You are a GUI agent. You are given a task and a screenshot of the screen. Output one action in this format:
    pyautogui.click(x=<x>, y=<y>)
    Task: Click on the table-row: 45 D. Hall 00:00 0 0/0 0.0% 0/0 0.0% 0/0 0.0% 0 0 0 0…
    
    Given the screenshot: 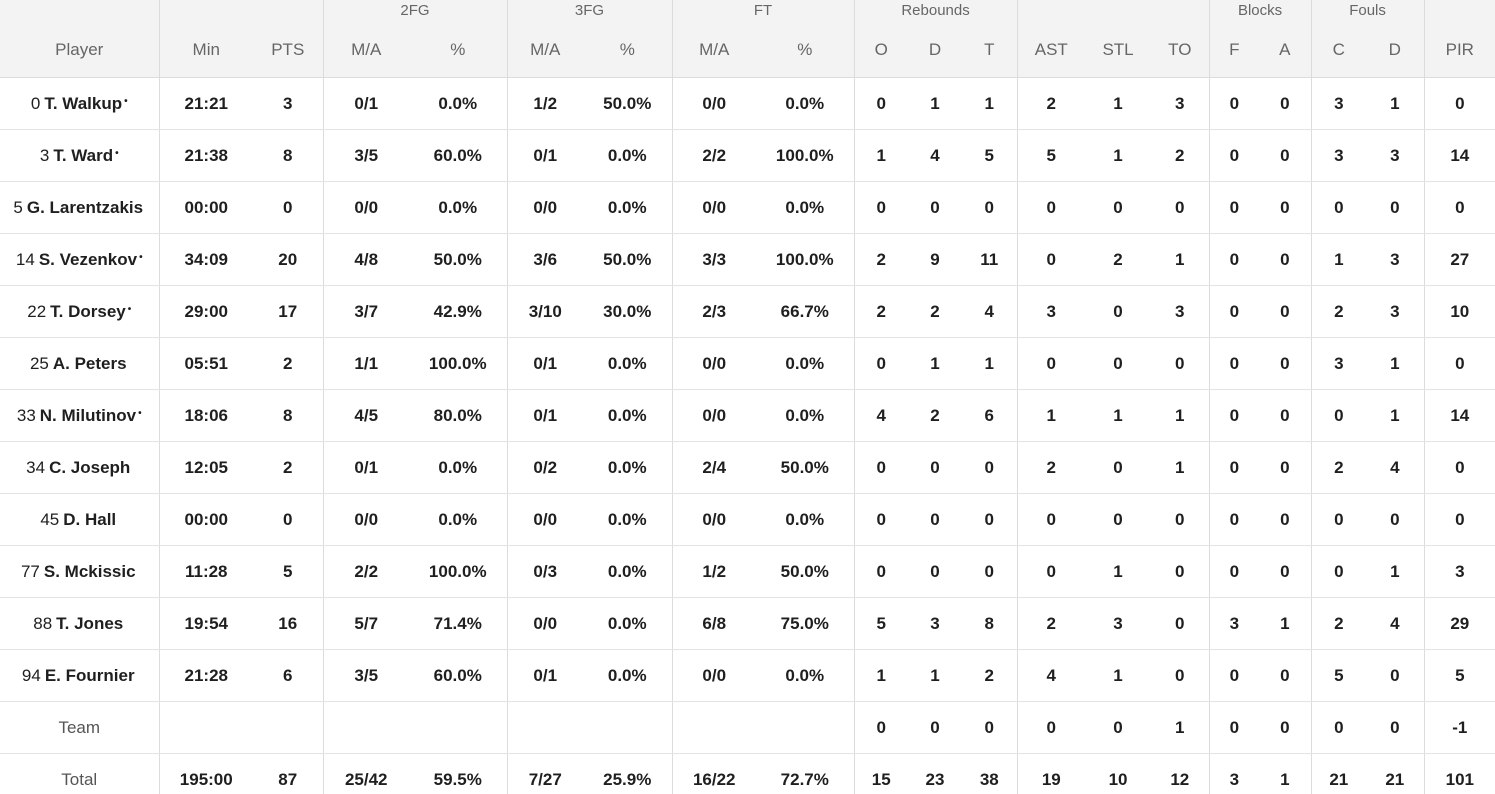 What is the action you would take?
    pyautogui.click(x=747, y=519)
    